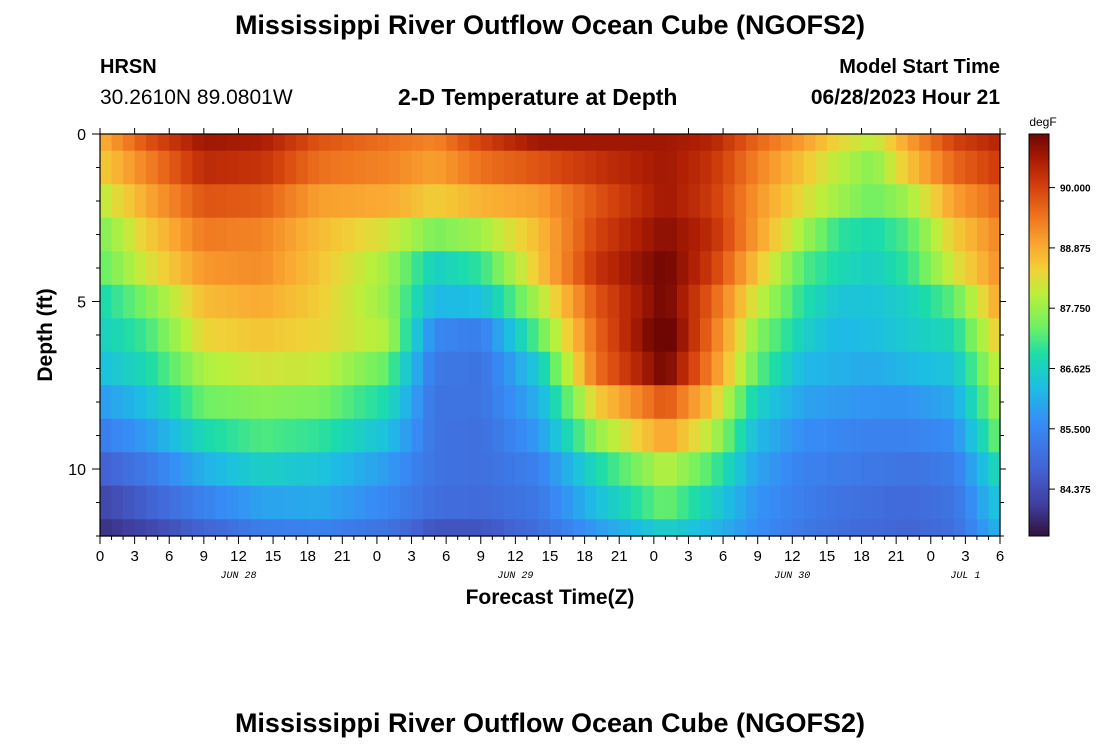 Image resolution: width=1100 pixels, height=750 pixels. What do you see at coordinates (238, 556) in the screenshot?
I see `x-tick-label: 12` at bounding box center [238, 556].